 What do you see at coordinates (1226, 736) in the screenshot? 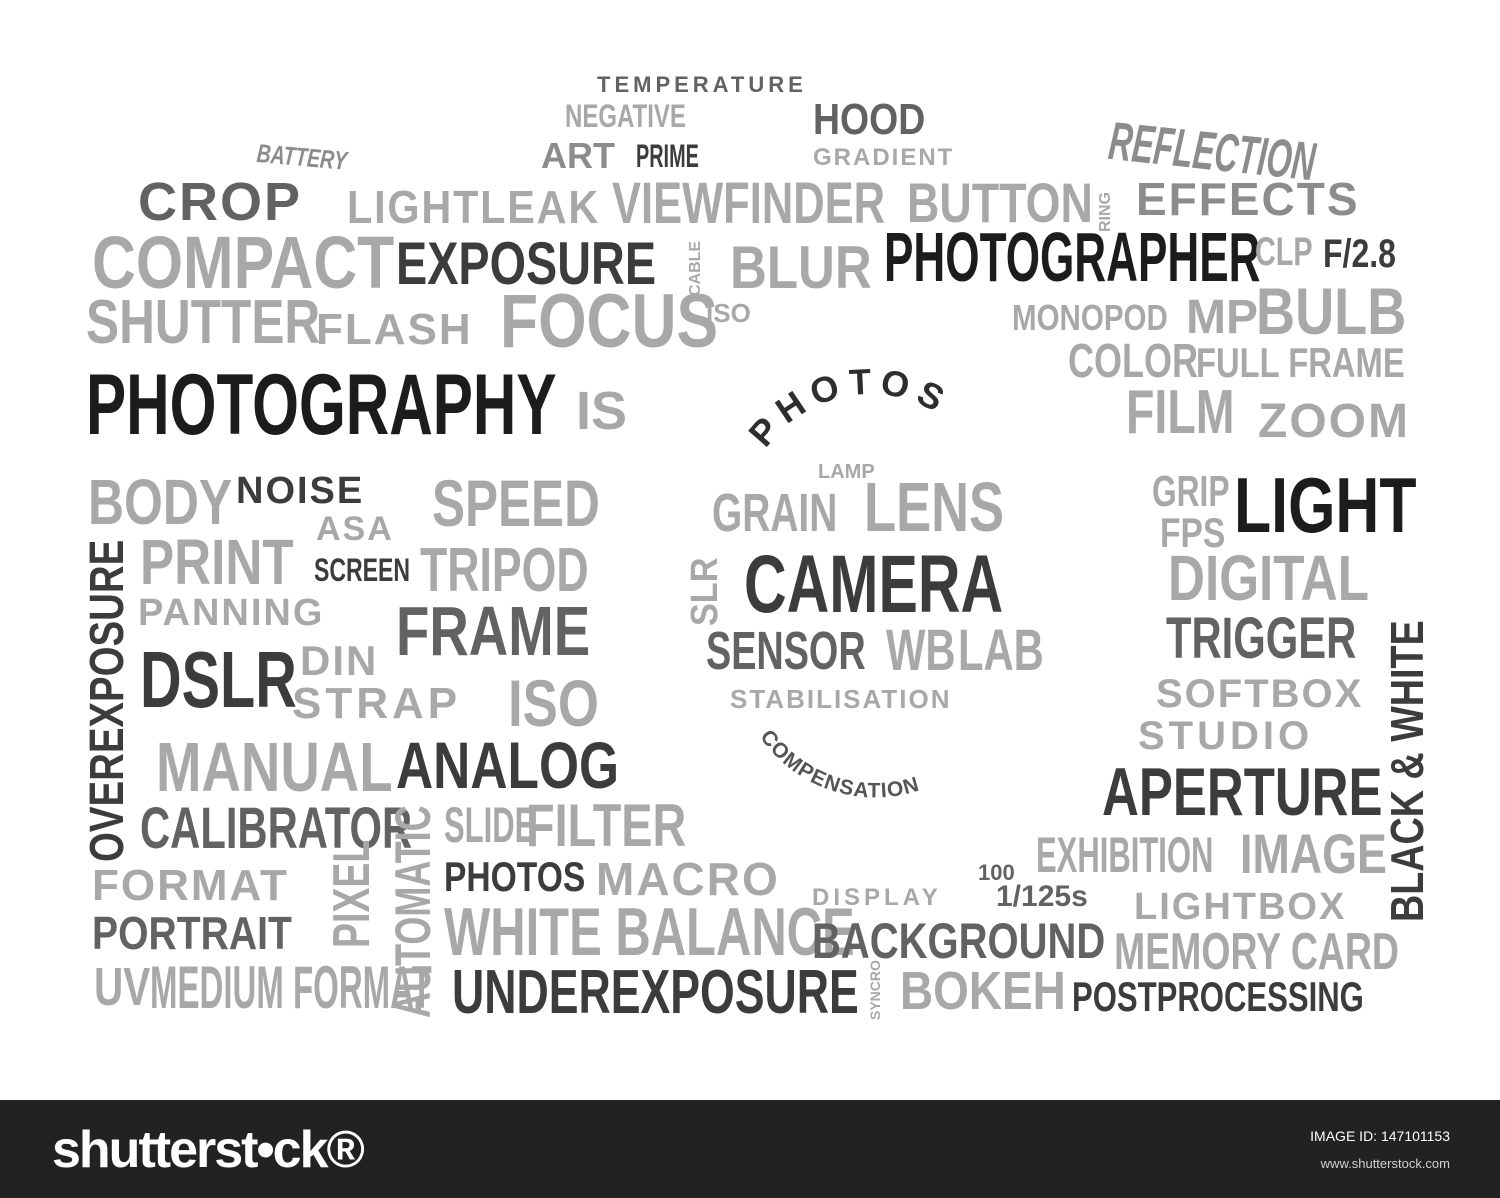
I see `word-studio: STUDIO` at bounding box center [1226, 736].